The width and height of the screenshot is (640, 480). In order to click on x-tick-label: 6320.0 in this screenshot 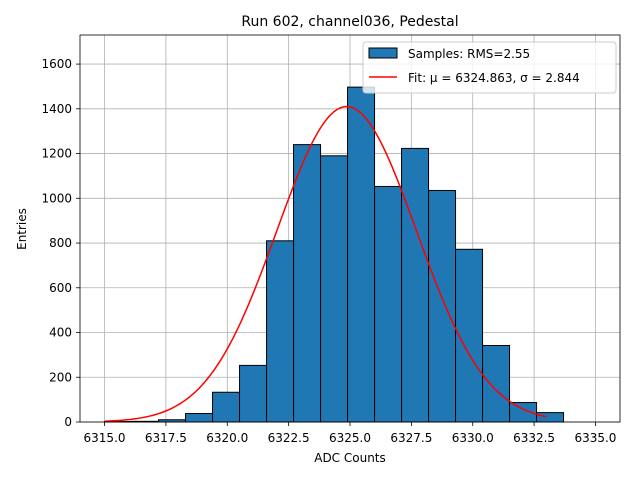, I will do `click(227, 438)`.